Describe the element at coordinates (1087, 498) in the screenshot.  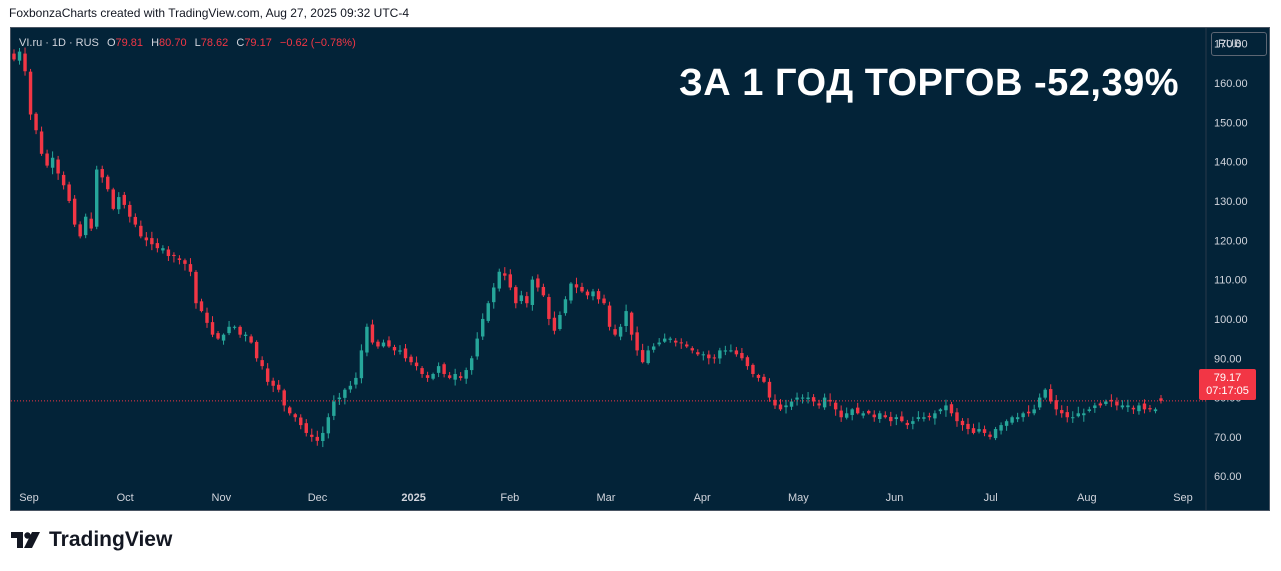
I see `x-tick-label: Aug` at that location.